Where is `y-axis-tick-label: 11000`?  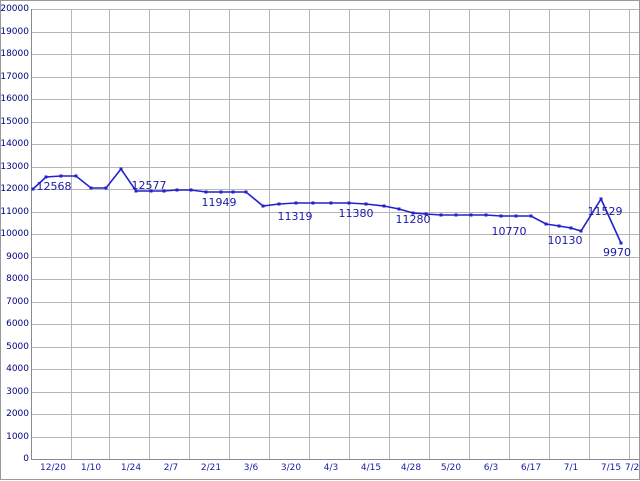 y-axis-tick-label: 11000 is located at coordinates (14, 211).